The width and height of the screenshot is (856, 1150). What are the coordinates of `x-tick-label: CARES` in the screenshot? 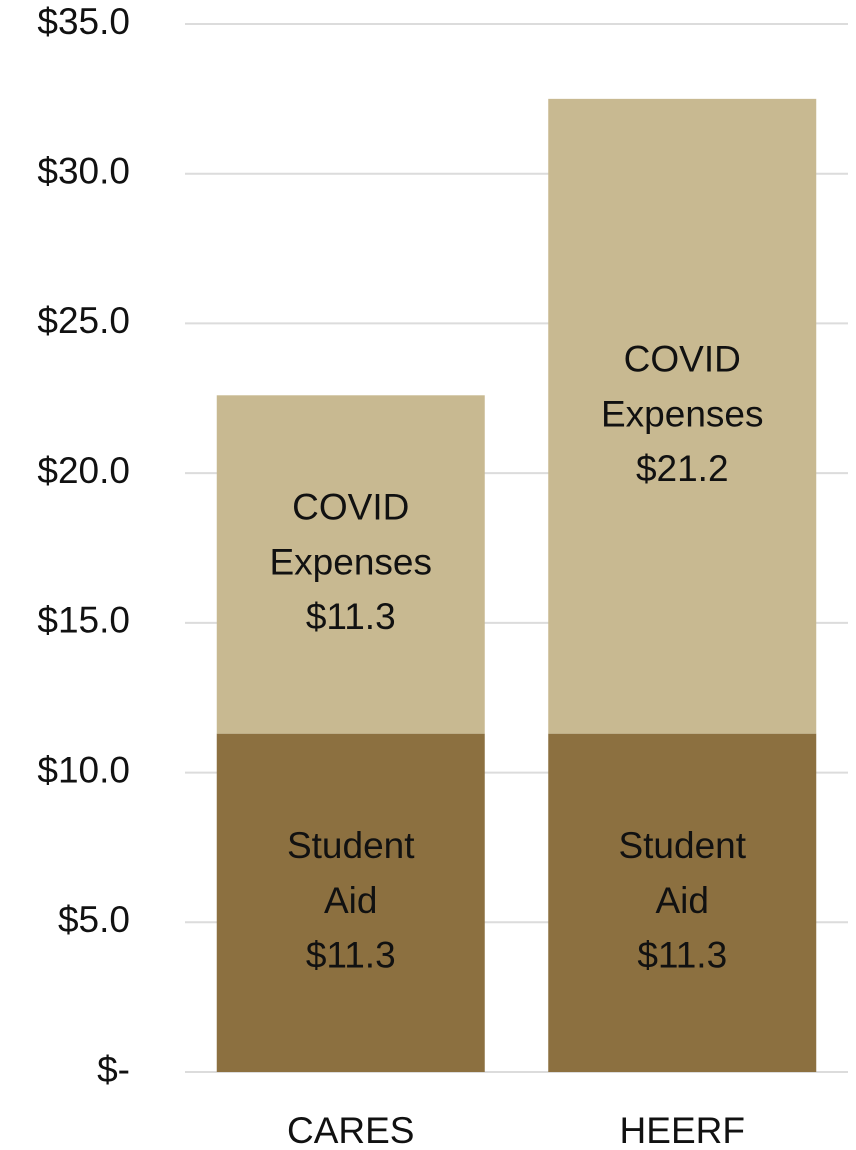 It's located at (350, 1130).